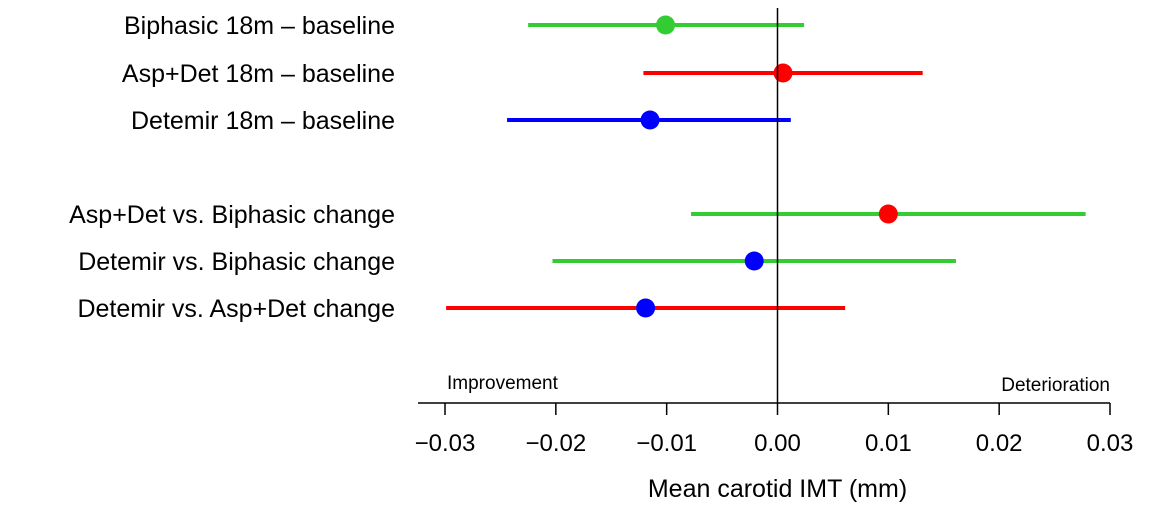 Image resolution: width=1150 pixels, height=507 pixels. Describe the element at coordinates (232, 215) in the screenshot. I see `row-label: Asp+Det vs. Biphasic change` at that location.